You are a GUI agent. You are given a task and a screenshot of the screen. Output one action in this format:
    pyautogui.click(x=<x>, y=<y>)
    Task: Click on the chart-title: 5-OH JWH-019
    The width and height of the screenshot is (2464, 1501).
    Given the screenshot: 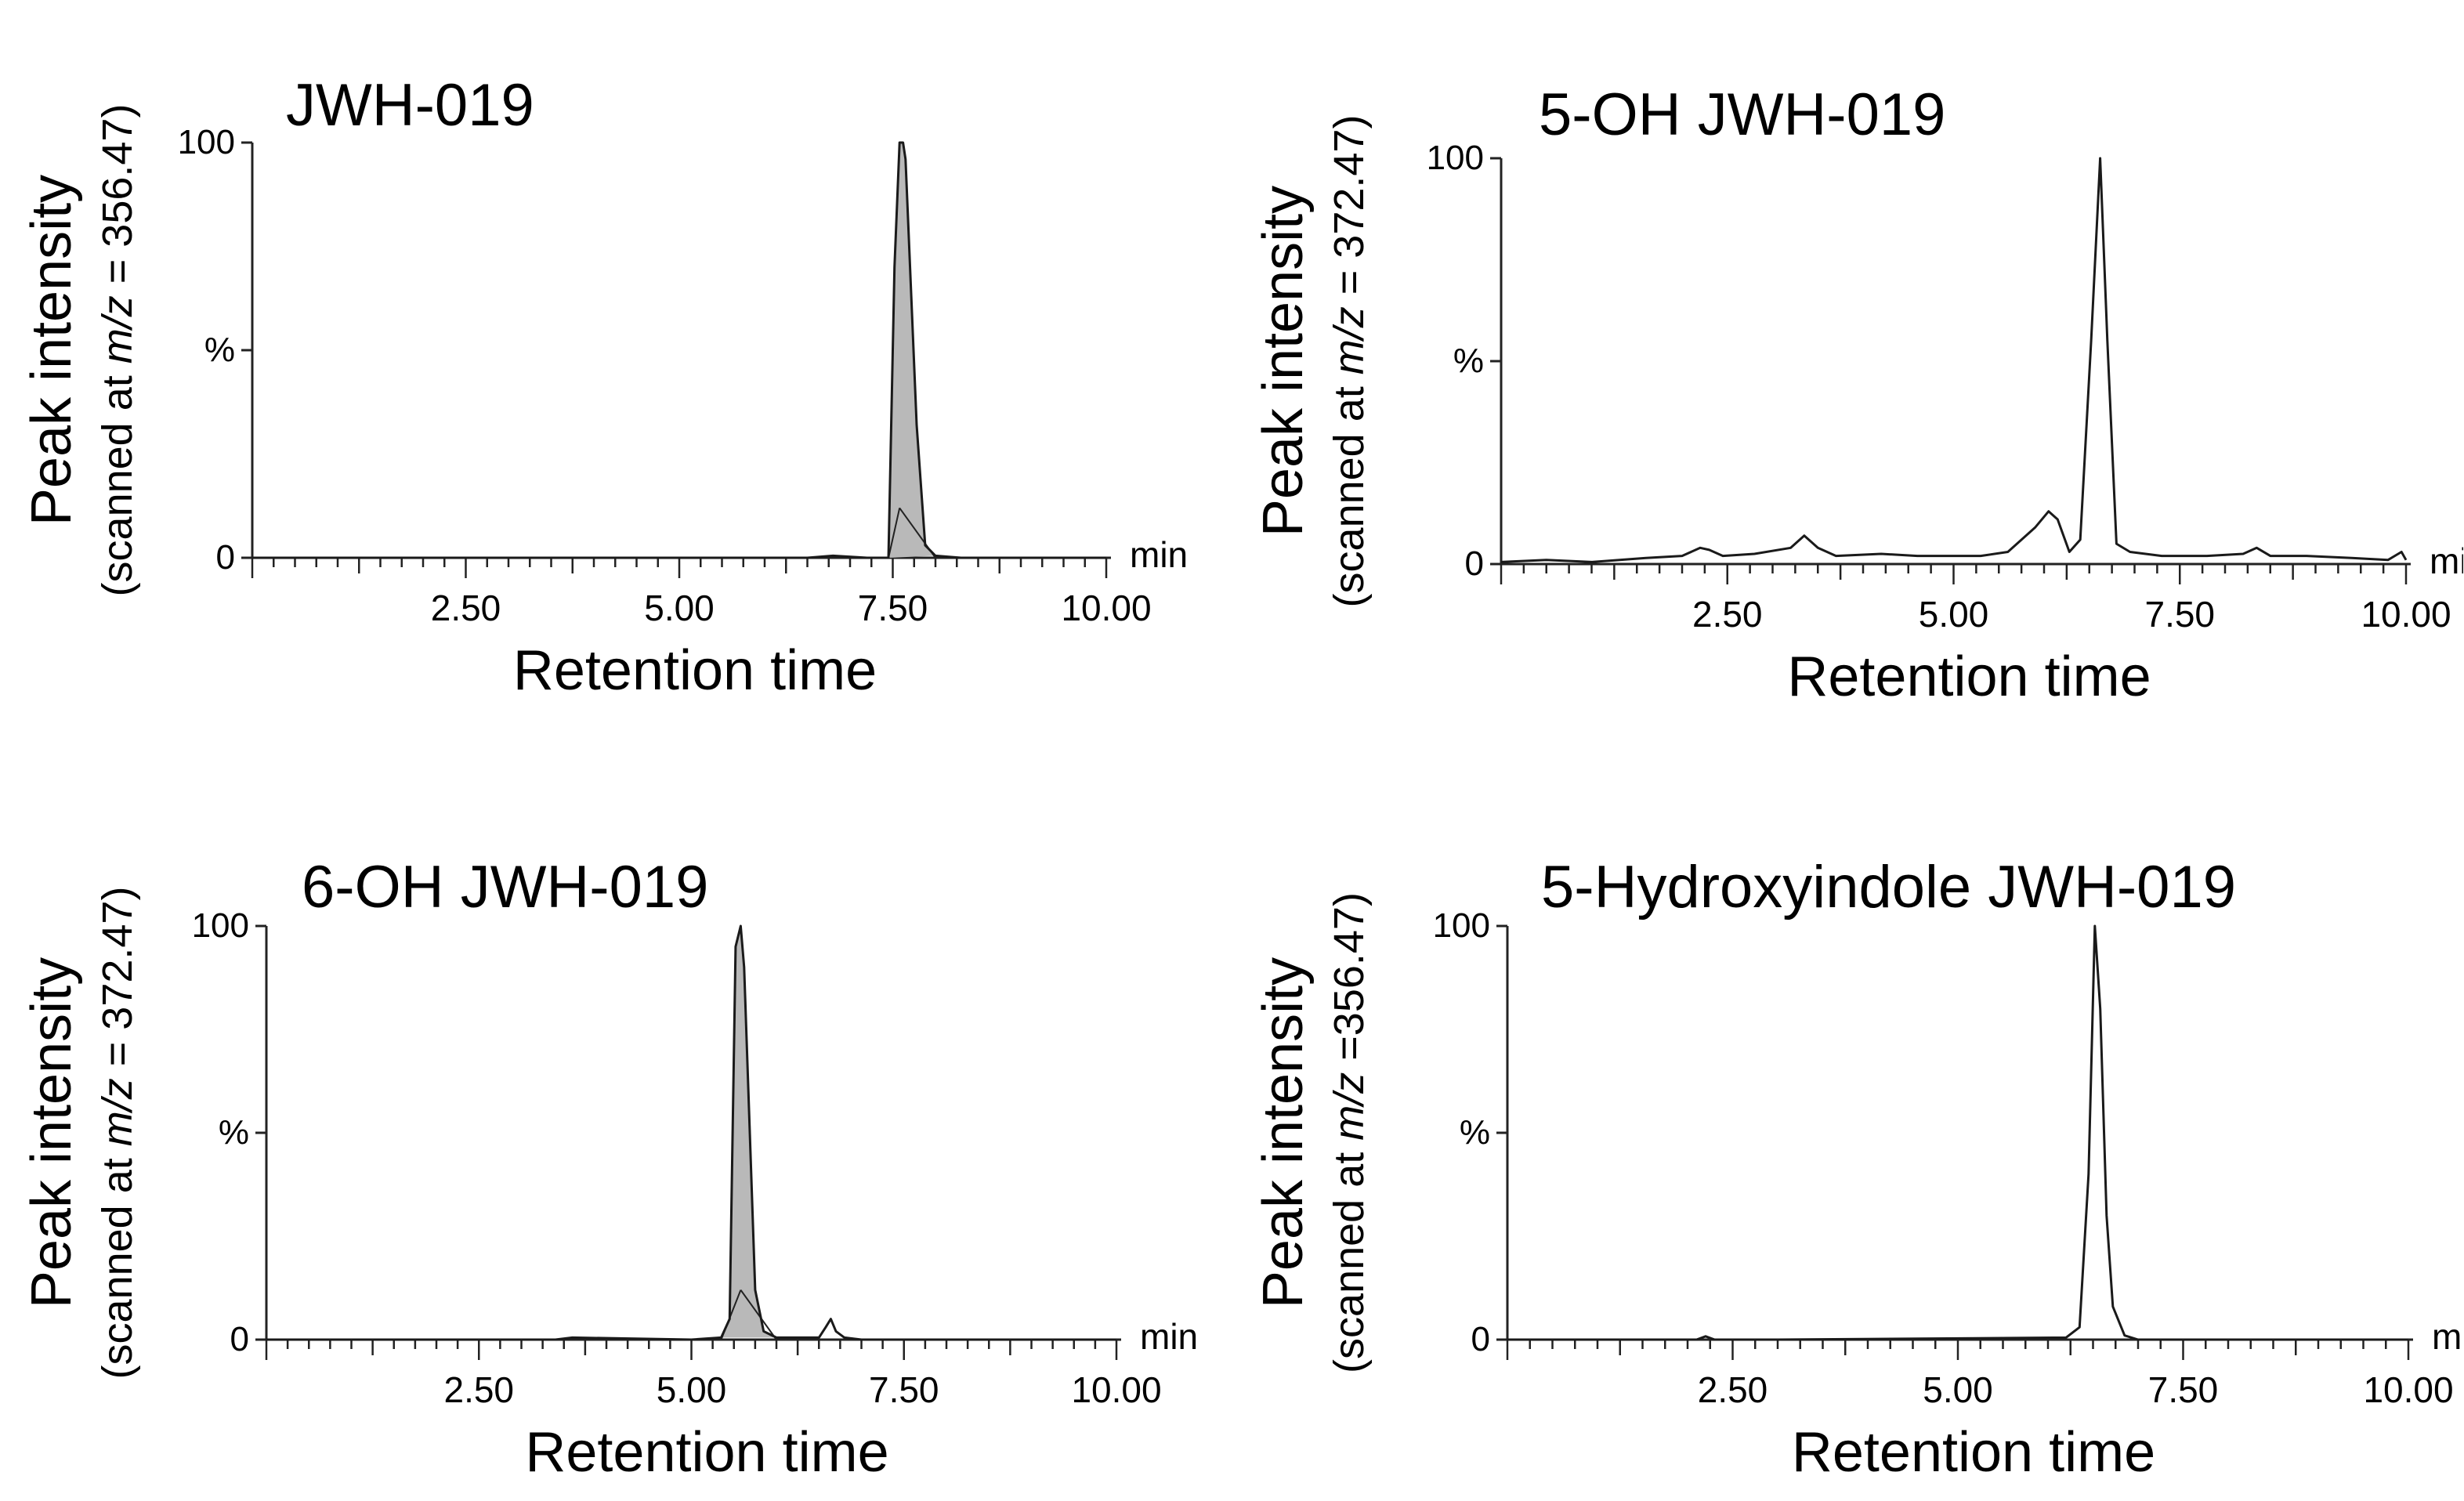 What is the action you would take?
    pyautogui.click(x=1742, y=114)
    